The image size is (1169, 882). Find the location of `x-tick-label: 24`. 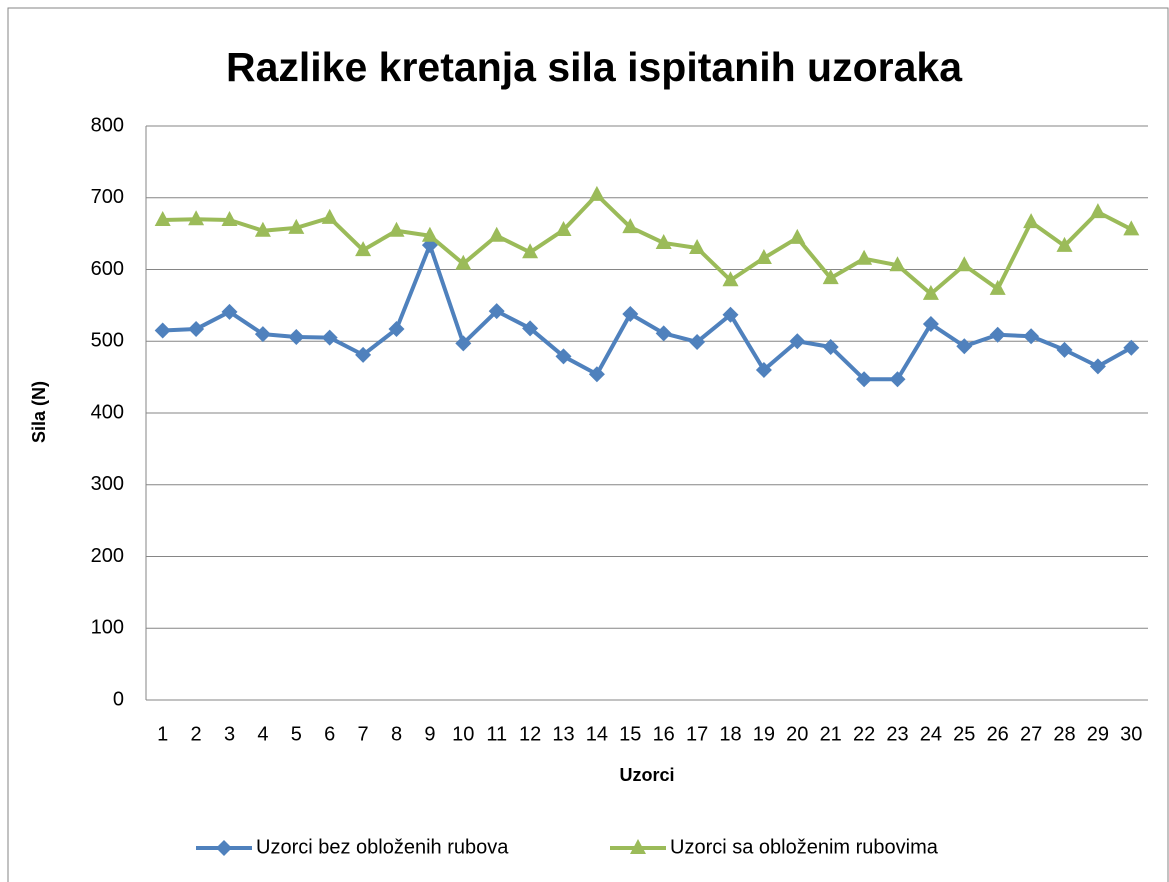

x-tick-label: 24 is located at coordinates (931, 734).